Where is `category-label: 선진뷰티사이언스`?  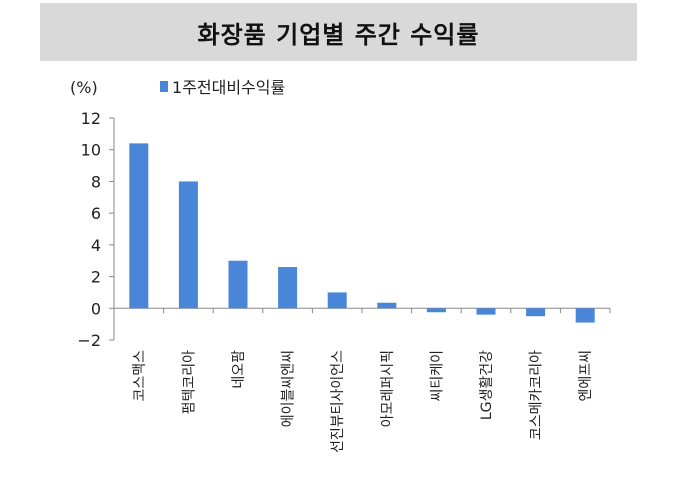
category-label: 선진뷰티사이언스 is located at coordinates (338, 401).